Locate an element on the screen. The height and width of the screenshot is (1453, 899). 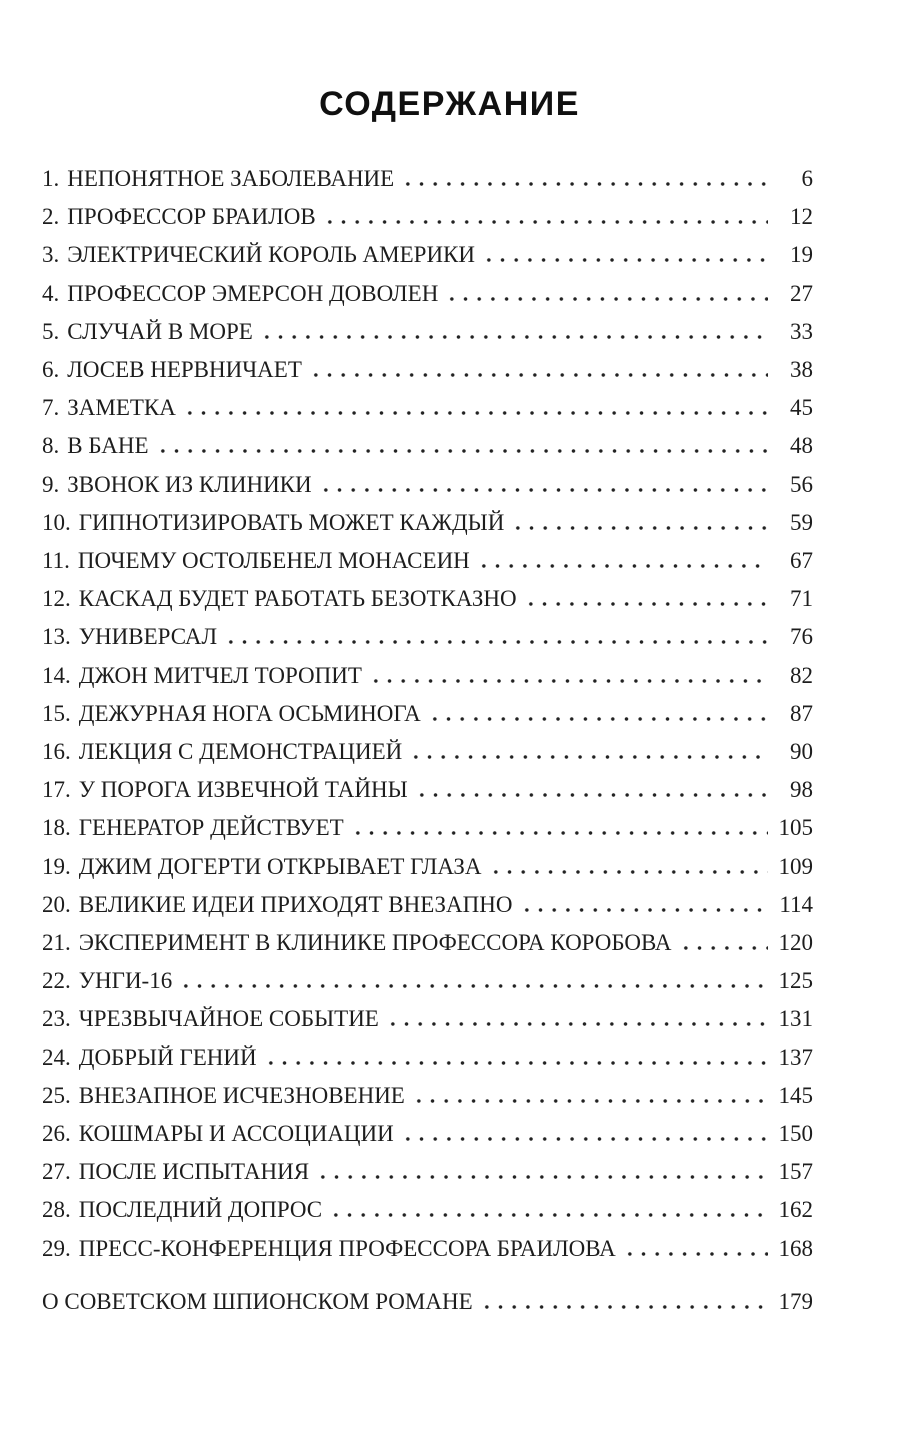
toc-entry: 6. ЛОСЕВ НЕРВНИЧАЕТ 38 is located at coordinates (427, 370).